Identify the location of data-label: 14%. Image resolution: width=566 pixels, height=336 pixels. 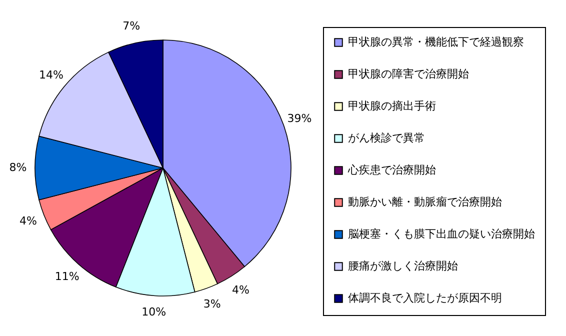
(51, 75).